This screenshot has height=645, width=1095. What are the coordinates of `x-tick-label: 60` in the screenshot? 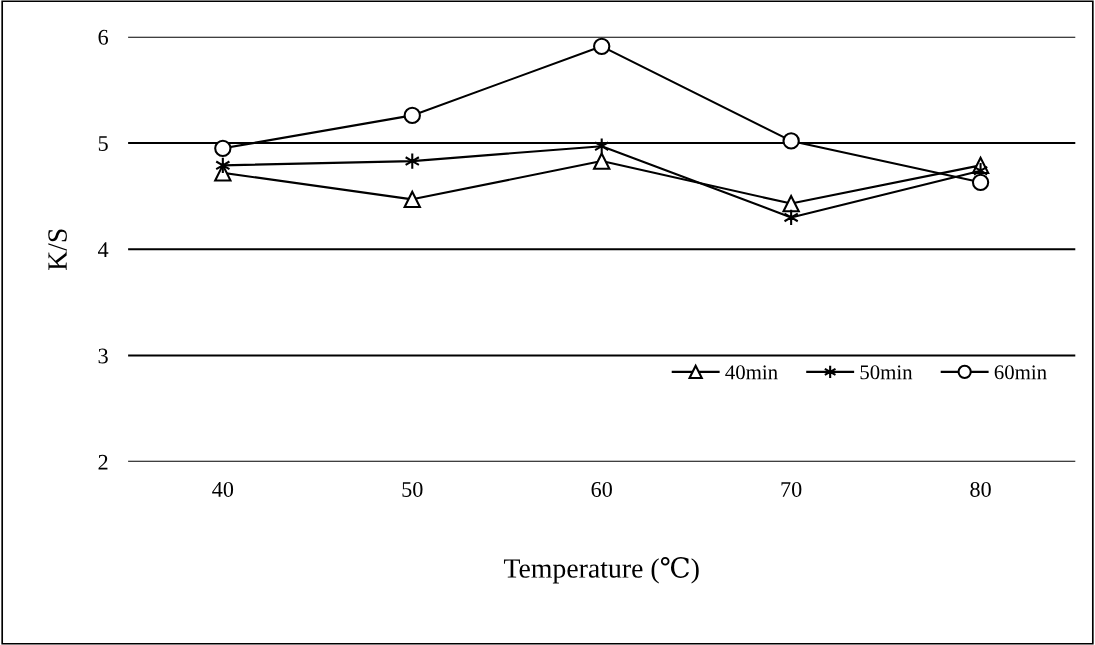 It's located at (601, 489).